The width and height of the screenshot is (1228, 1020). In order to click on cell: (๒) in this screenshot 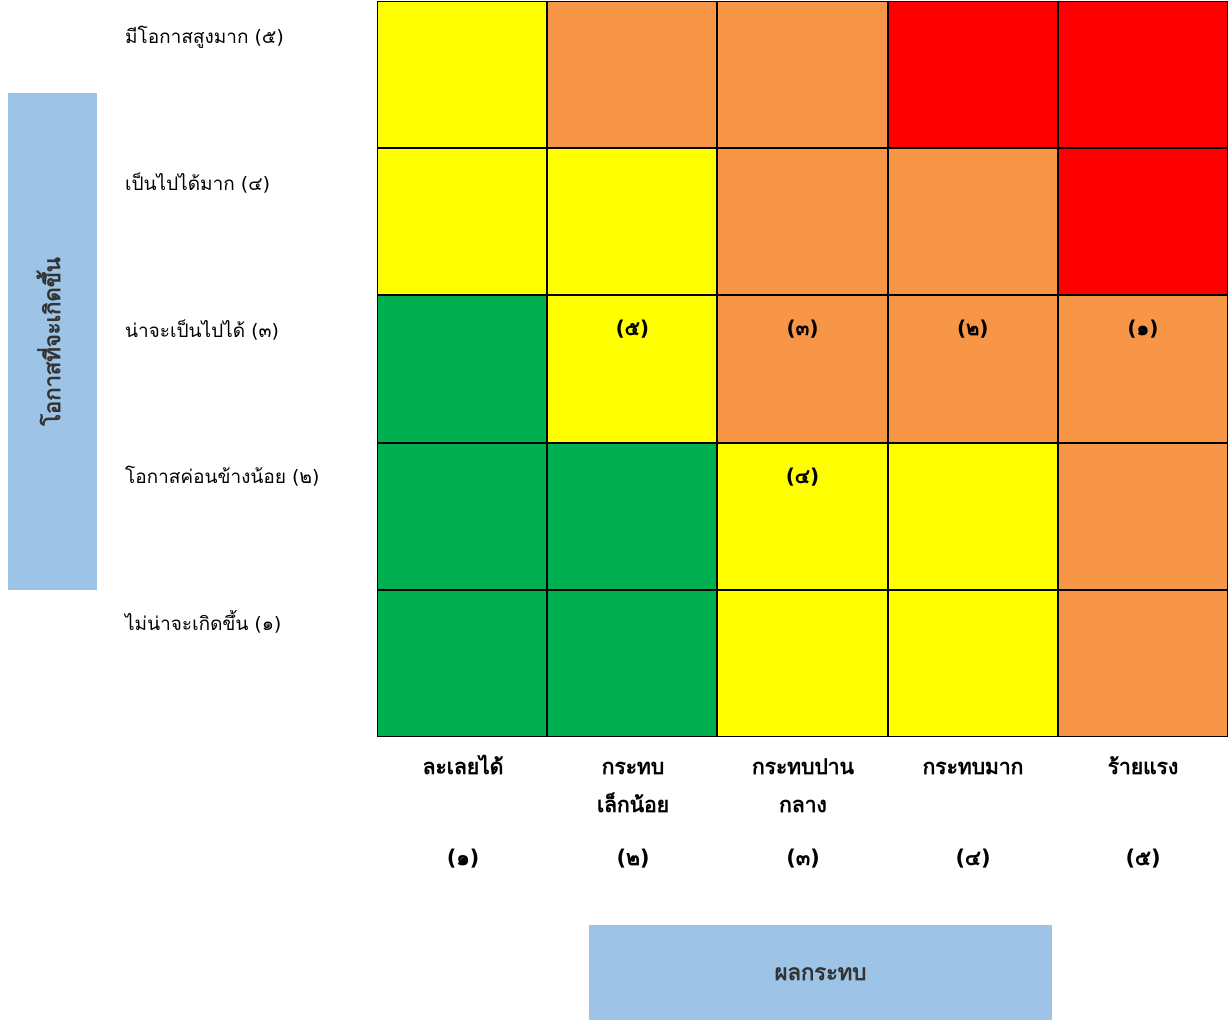, I will do `click(972, 369)`.